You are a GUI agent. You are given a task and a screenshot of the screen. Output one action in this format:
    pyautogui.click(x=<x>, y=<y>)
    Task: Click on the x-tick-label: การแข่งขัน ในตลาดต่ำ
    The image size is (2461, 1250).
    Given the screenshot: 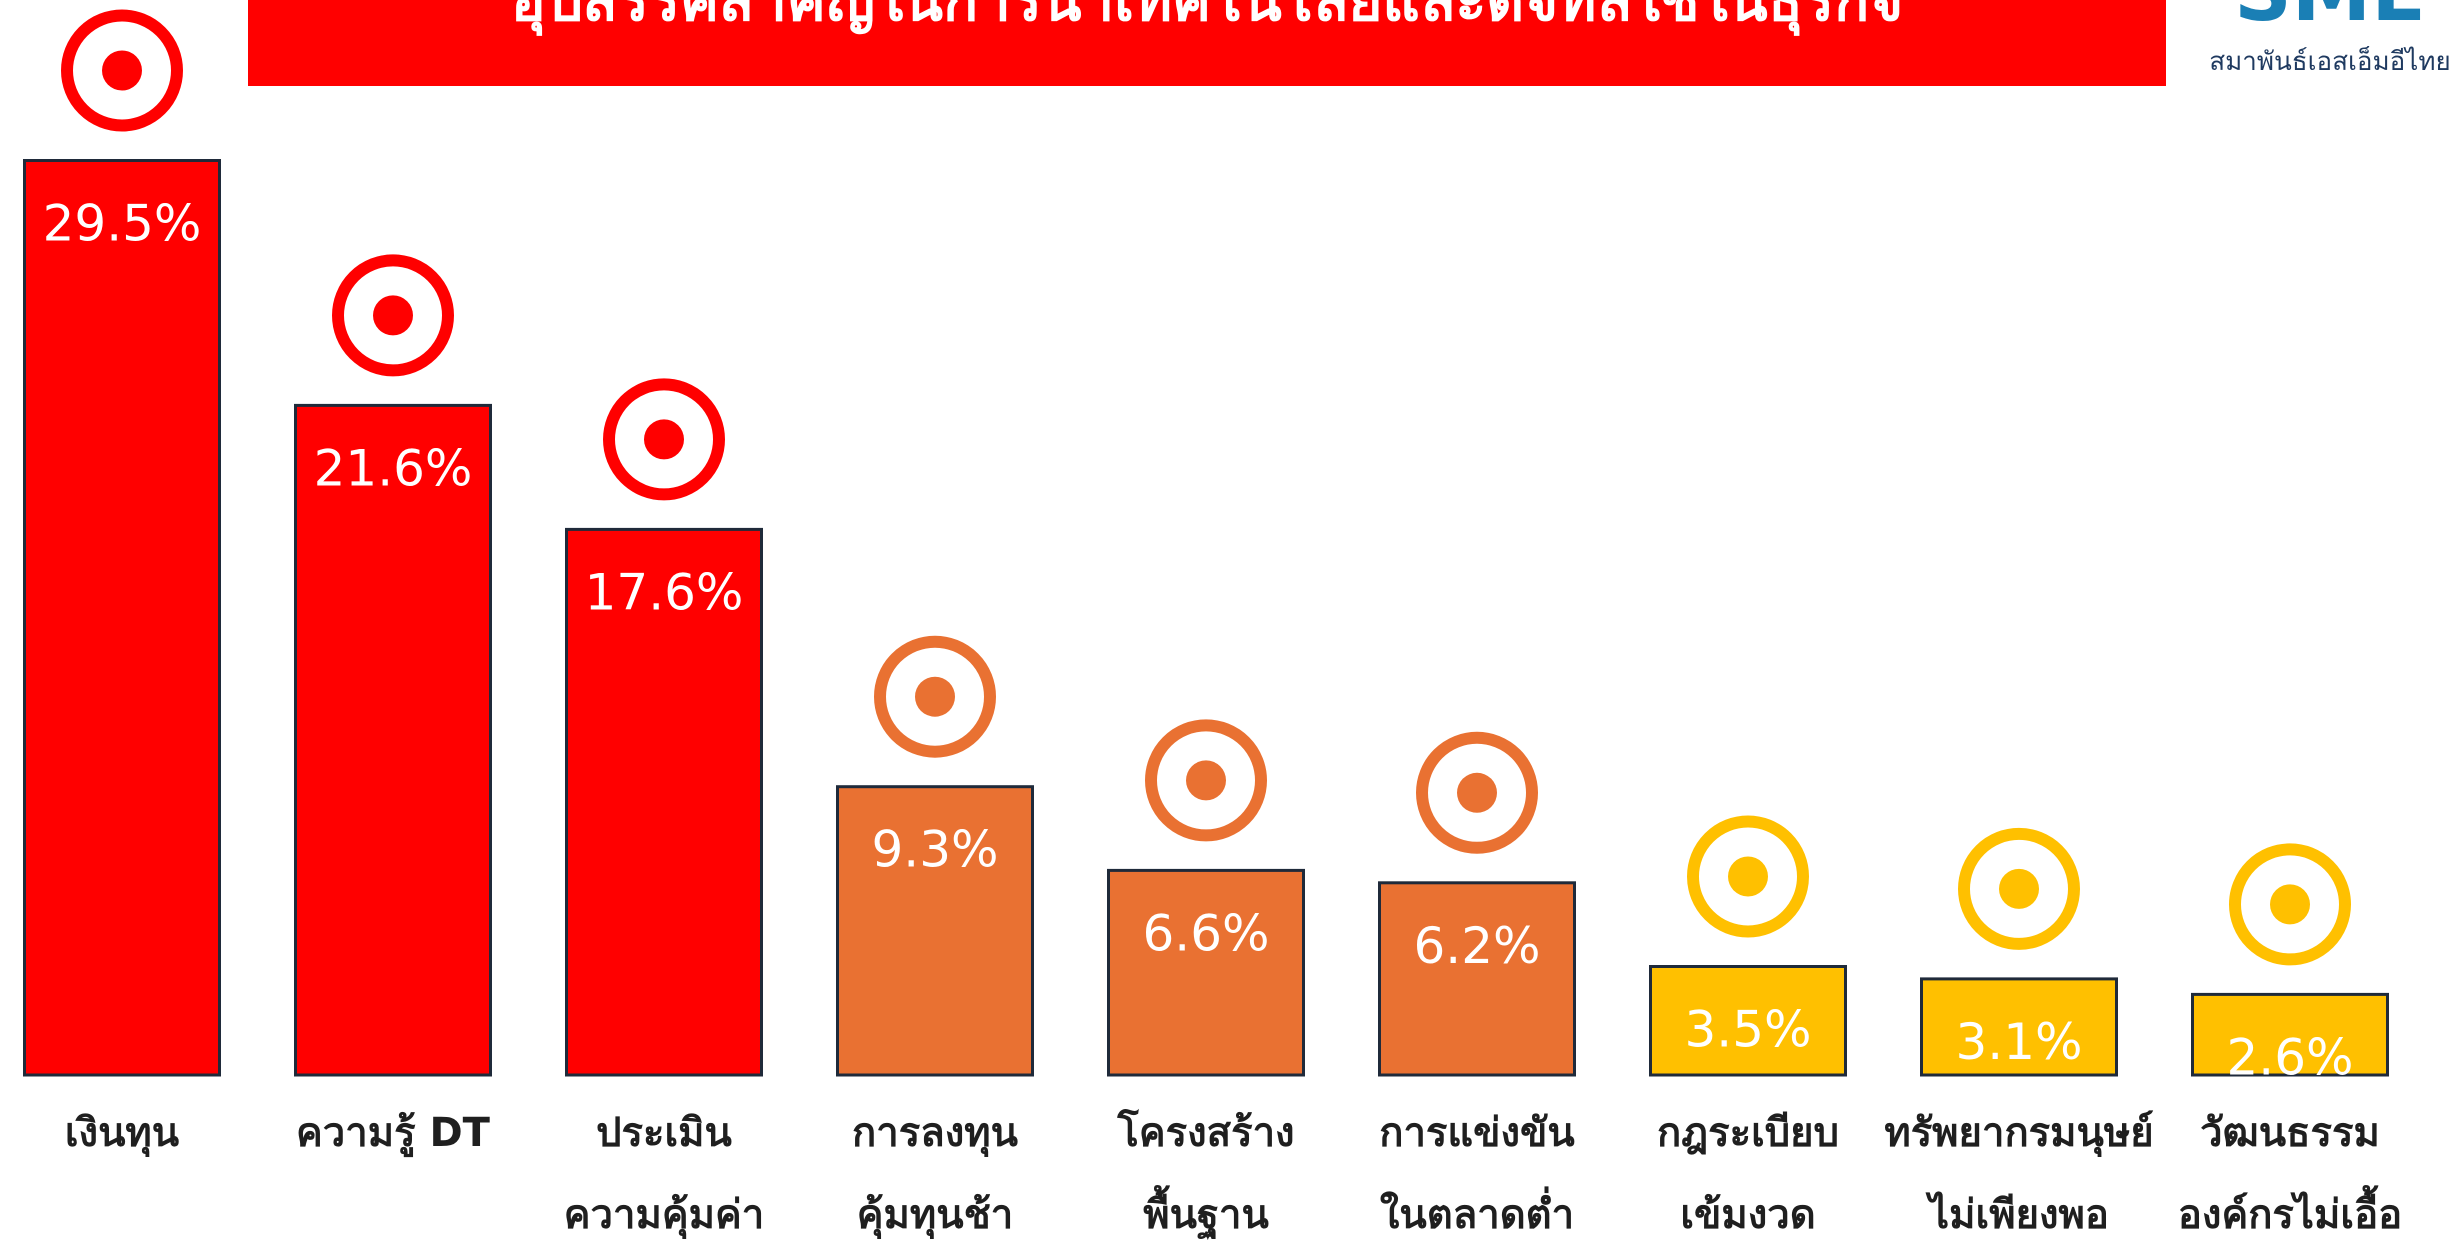 What is the action you would take?
    pyautogui.click(x=1477, y=1174)
    